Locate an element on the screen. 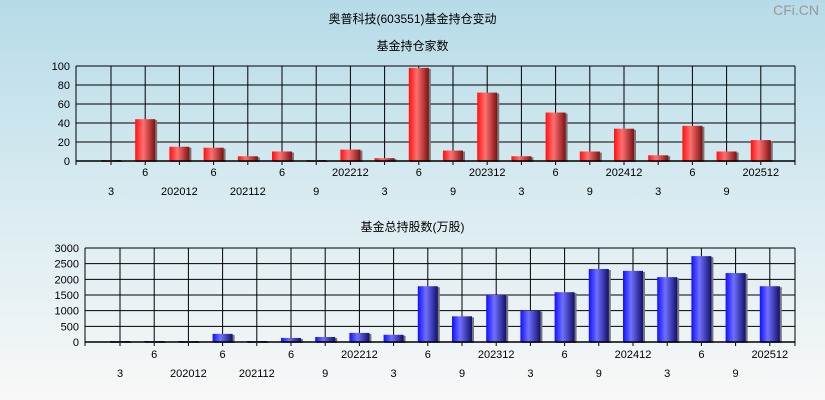 The image size is (825, 400). watermark-logo: CFi.CN is located at coordinates (796, 10).